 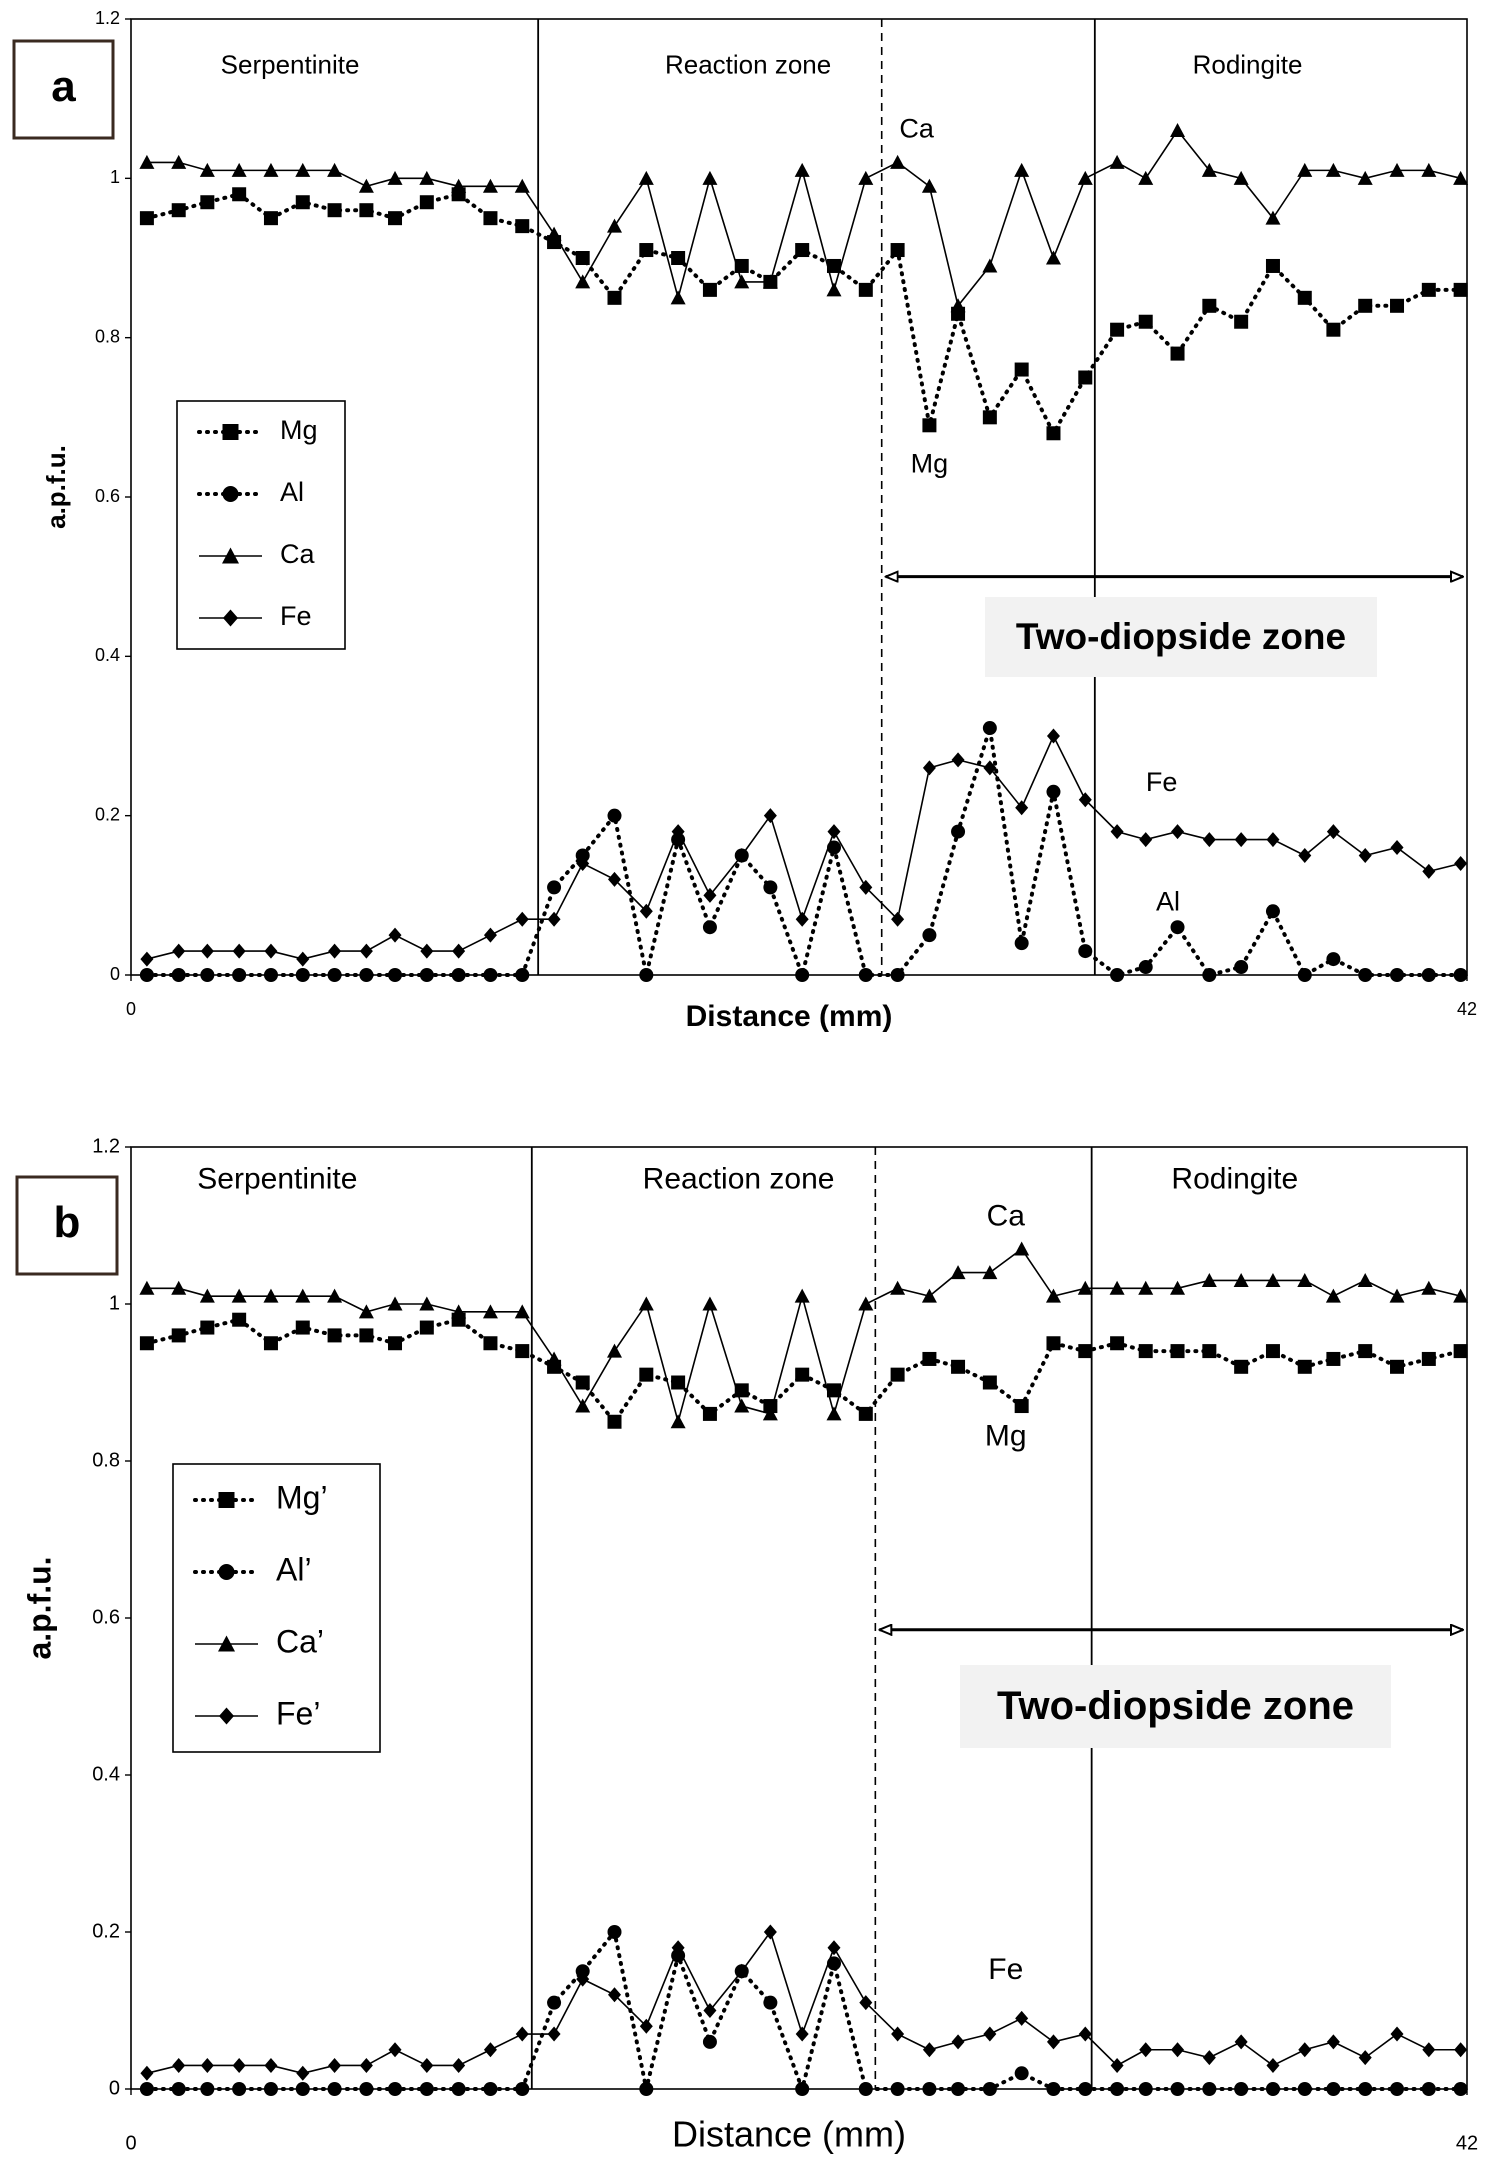 I want to click on legend-box, so click(x=261, y=525).